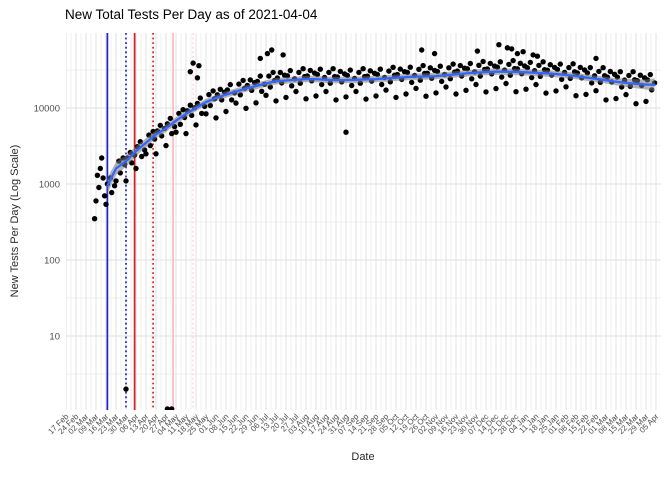 The image size is (672, 480). I want to click on y-tick-labels: 10 100 1000 10000, so click(47, 223).